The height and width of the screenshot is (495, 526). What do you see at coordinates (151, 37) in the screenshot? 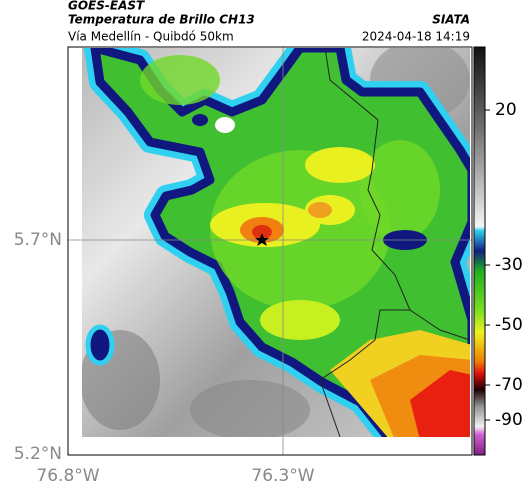
I see `subtitle: Vía Medellín - Quibdó 50km` at bounding box center [151, 37].